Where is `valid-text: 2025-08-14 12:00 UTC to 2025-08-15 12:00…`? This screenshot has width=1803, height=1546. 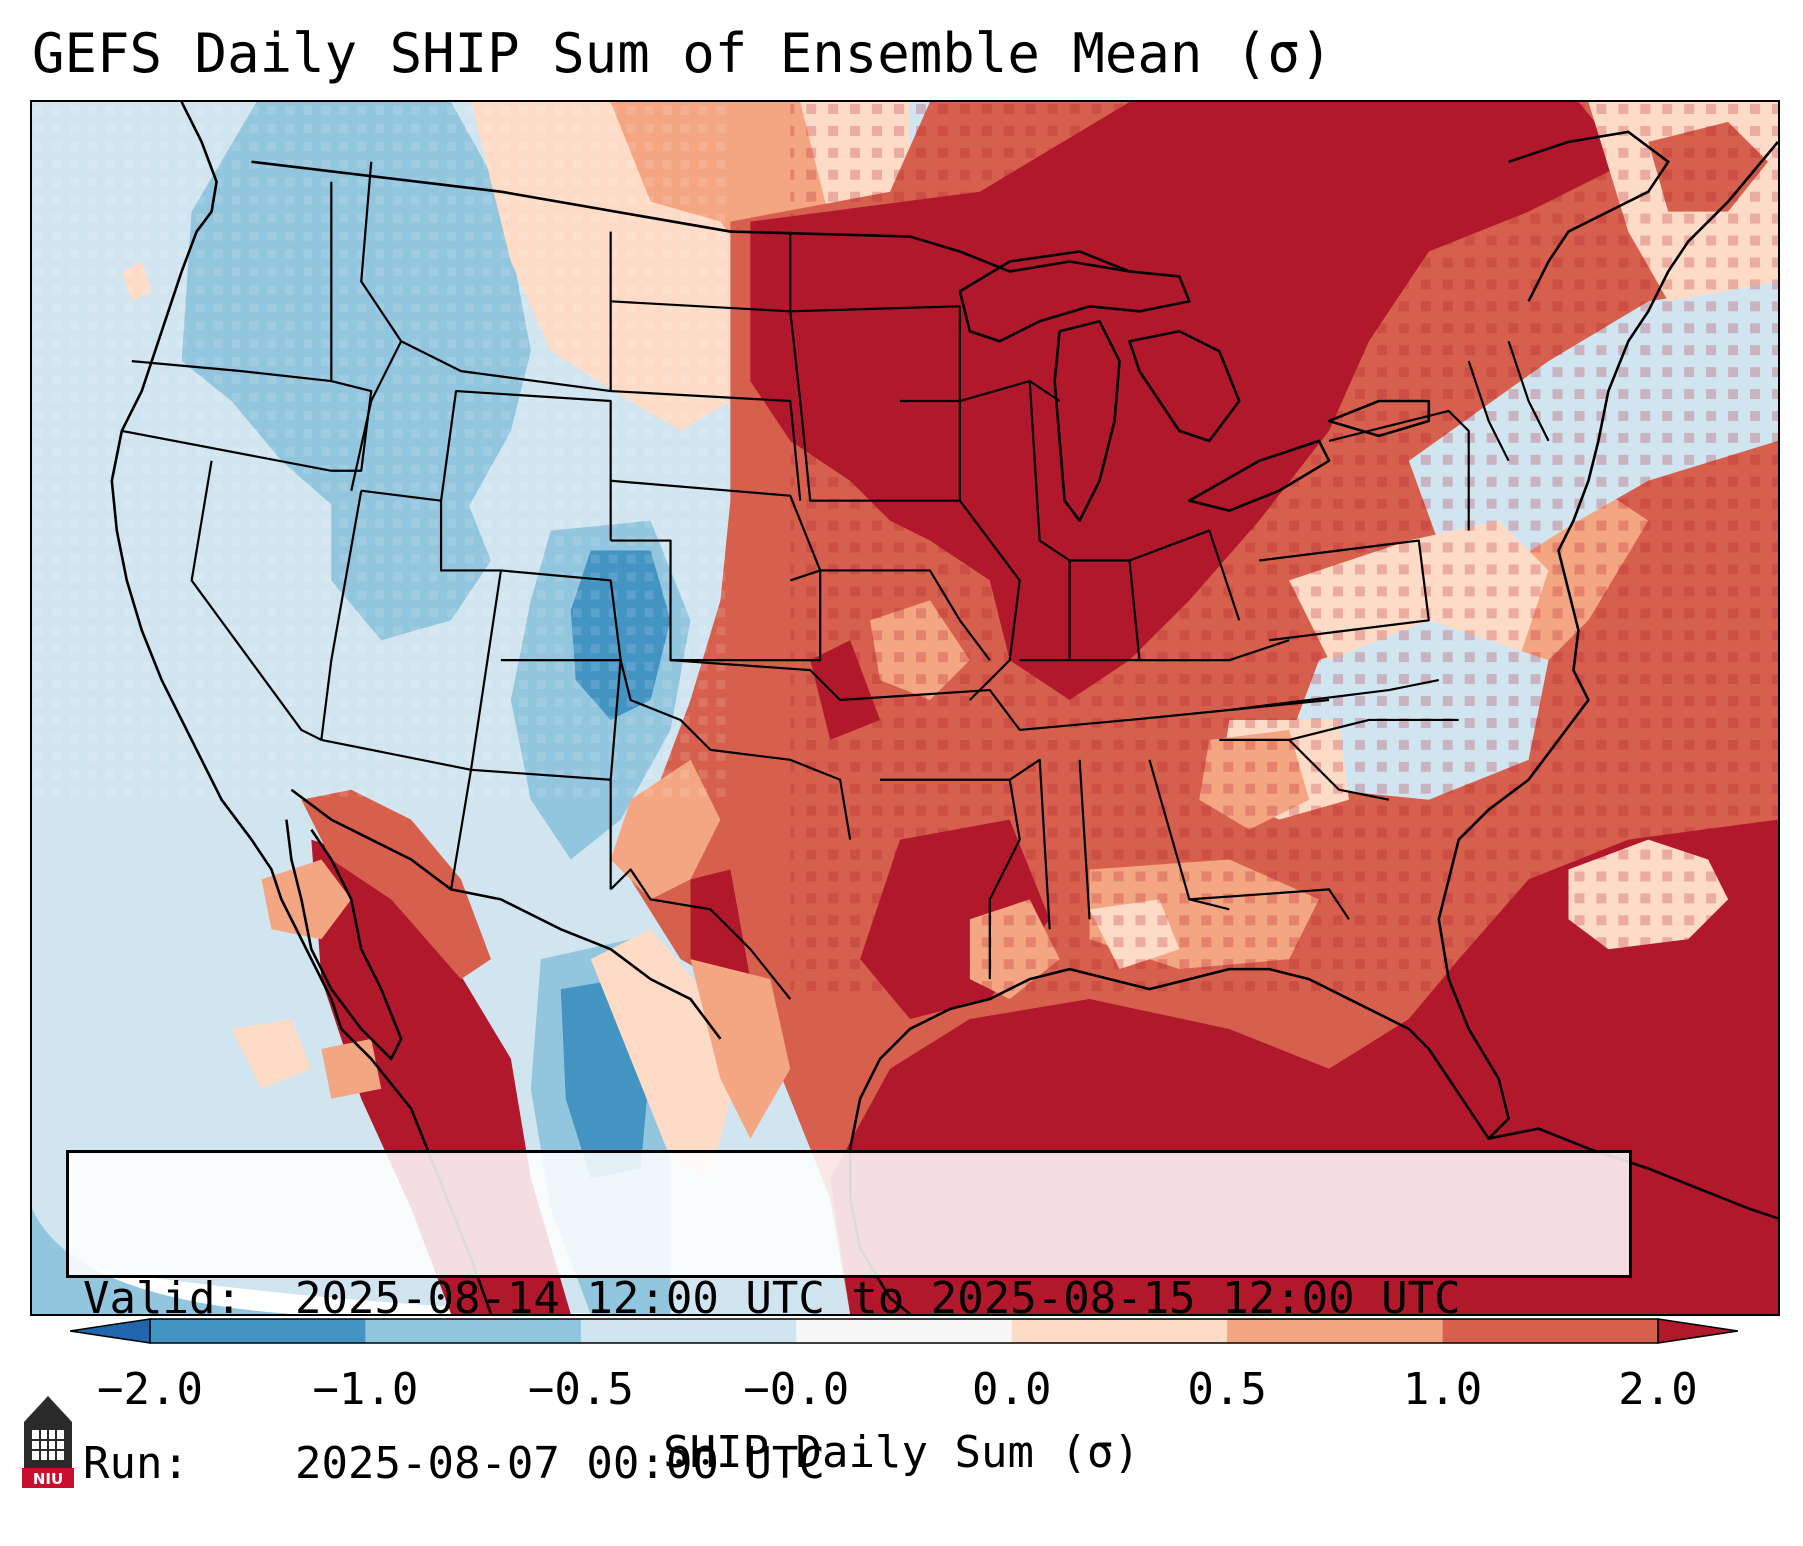 valid-text: 2025-08-14 12:00 UTC to 2025-08-15 12:00… is located at coordinates (878, 1298).